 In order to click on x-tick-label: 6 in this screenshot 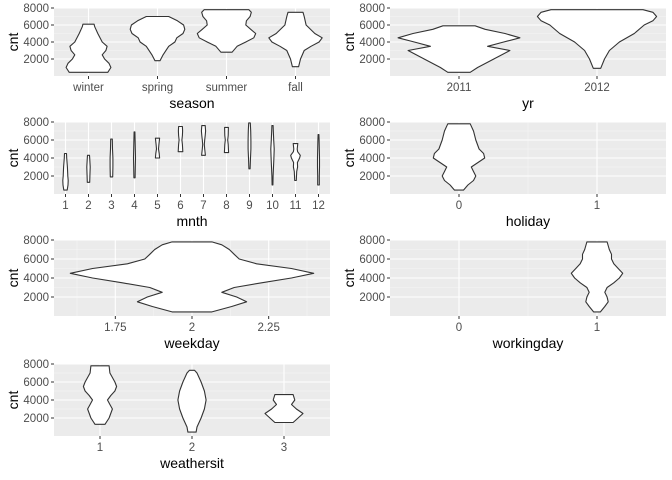, I will do `click(180, 206)`.